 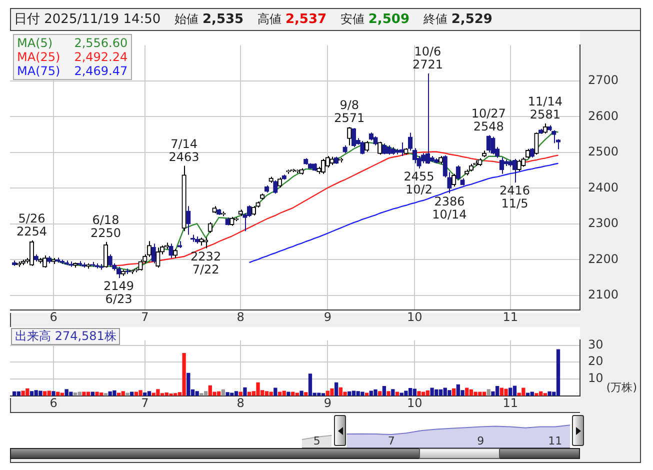 I want to click on text: MA(25) 2,492.24, so click(x=72, y=57).